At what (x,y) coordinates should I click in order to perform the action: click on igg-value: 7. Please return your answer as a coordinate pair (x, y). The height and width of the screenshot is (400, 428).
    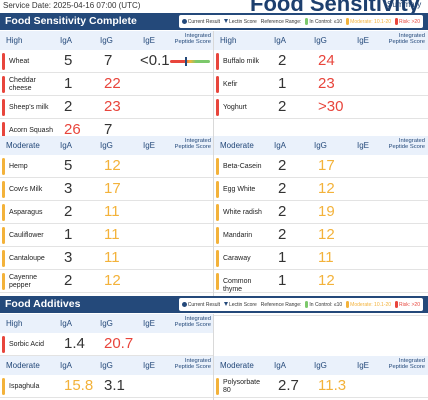
    Looking at the image, I should click on (108, 60).